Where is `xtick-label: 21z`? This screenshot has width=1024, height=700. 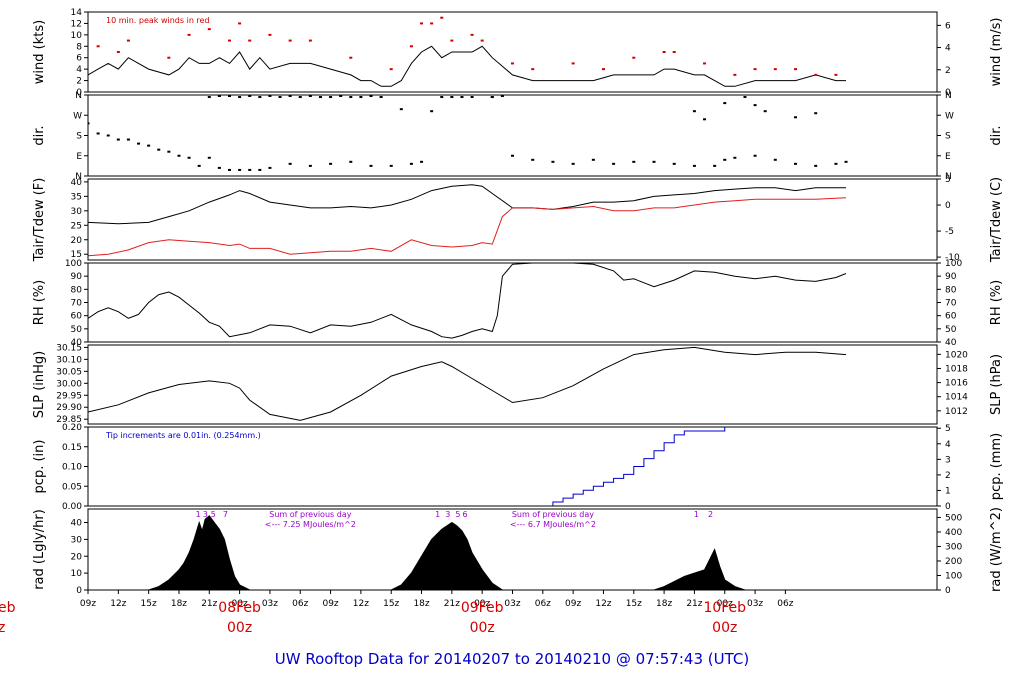 xtick-label: 21z is located at coordinates (209, 604).